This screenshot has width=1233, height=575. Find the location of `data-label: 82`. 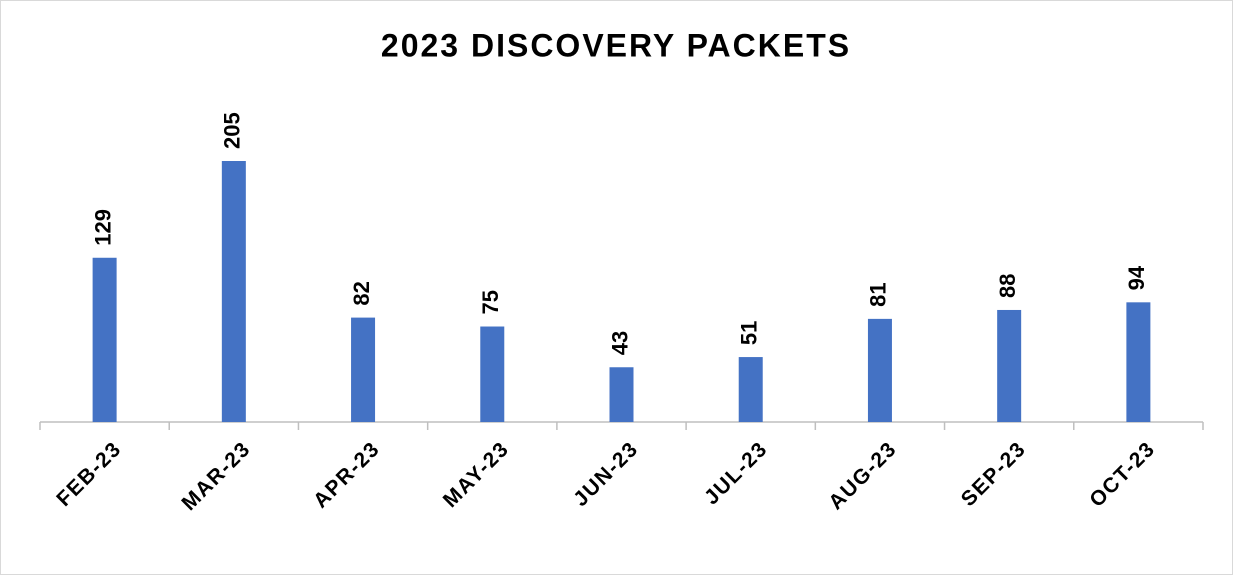

data-label: 82 is located at coordinates (361, 293).